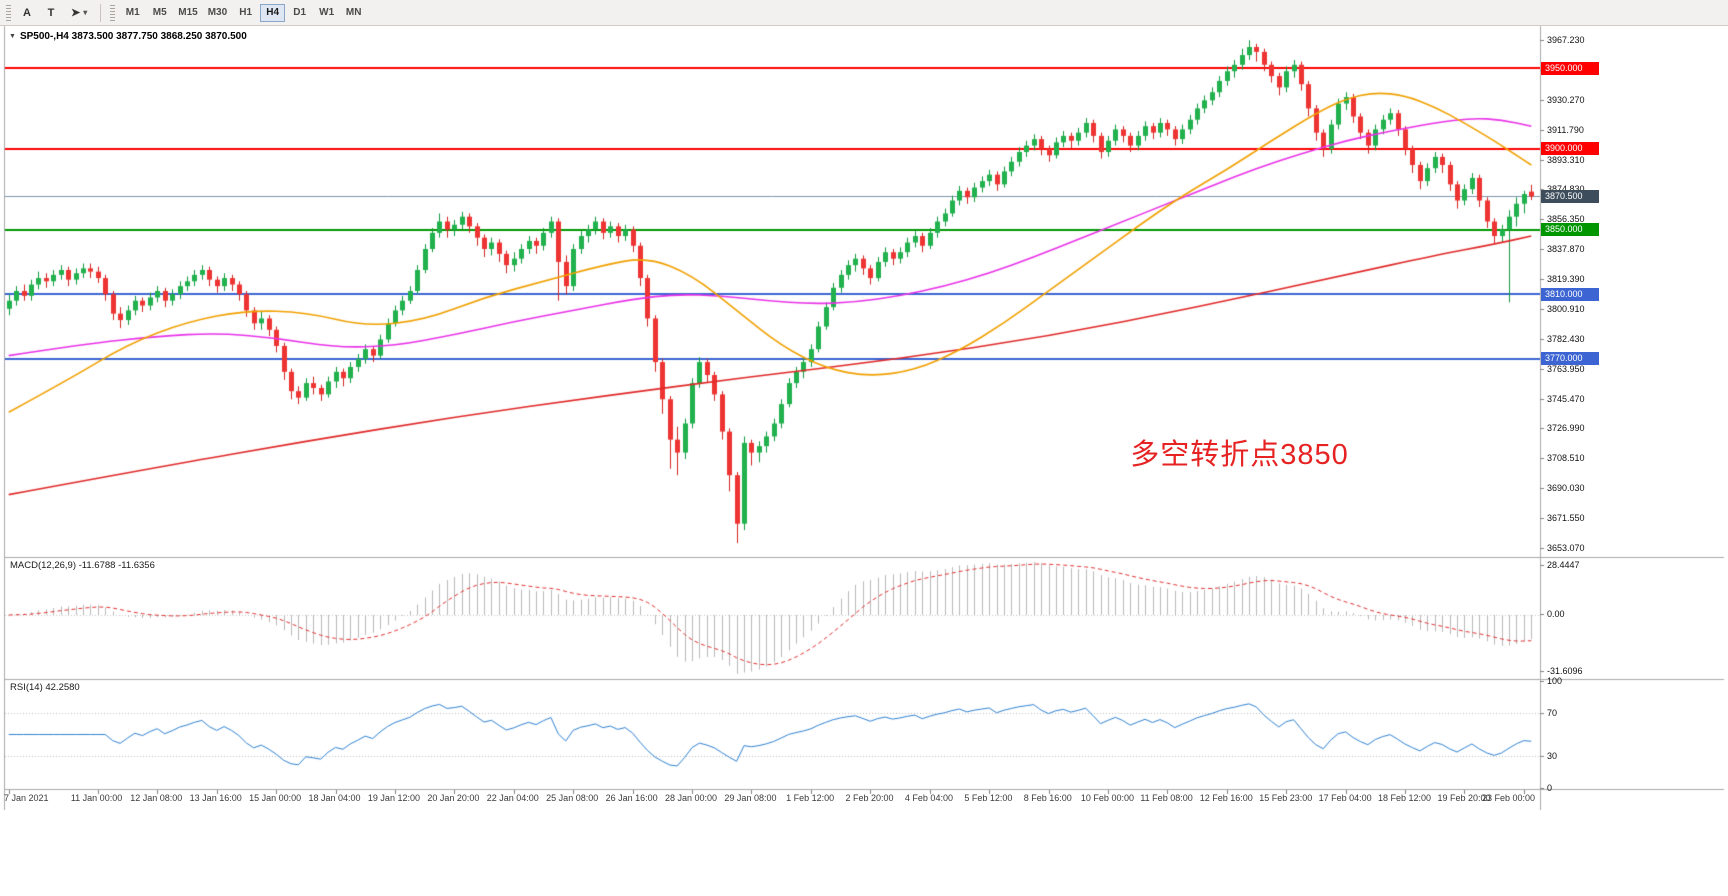 The height and width of the screenshot is (896, 1728). Describe the element at coordinates (1566, 488) in the screenshot. I see `price-axis-label: 3690.030` at that location.